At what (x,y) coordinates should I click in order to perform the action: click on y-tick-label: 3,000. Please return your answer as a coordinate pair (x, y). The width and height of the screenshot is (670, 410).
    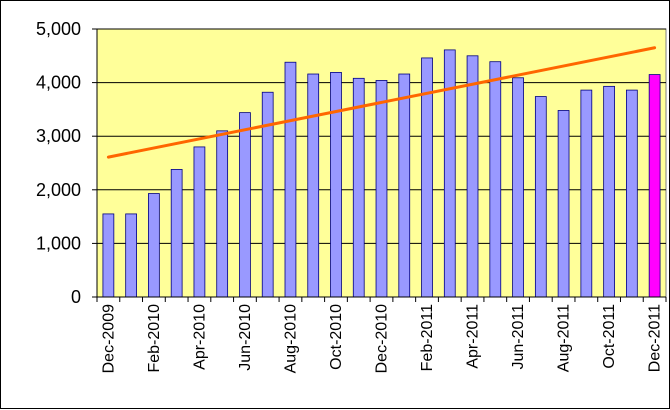
    Looking at the image, I should click on (58, 136).